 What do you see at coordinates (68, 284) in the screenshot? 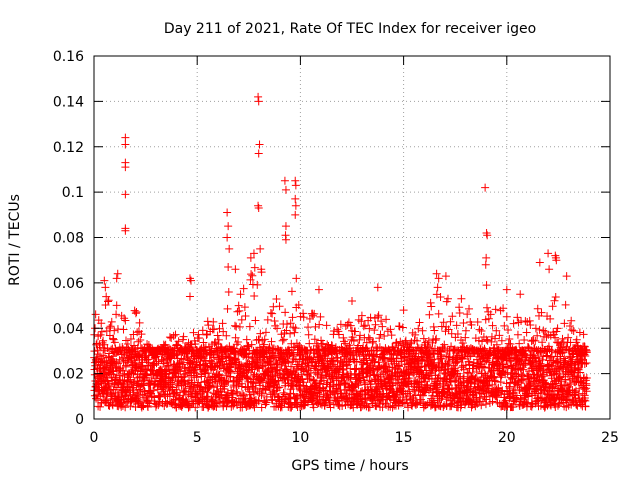
I see `y-tick-label: 0.06` at bounding box center [68, 284].